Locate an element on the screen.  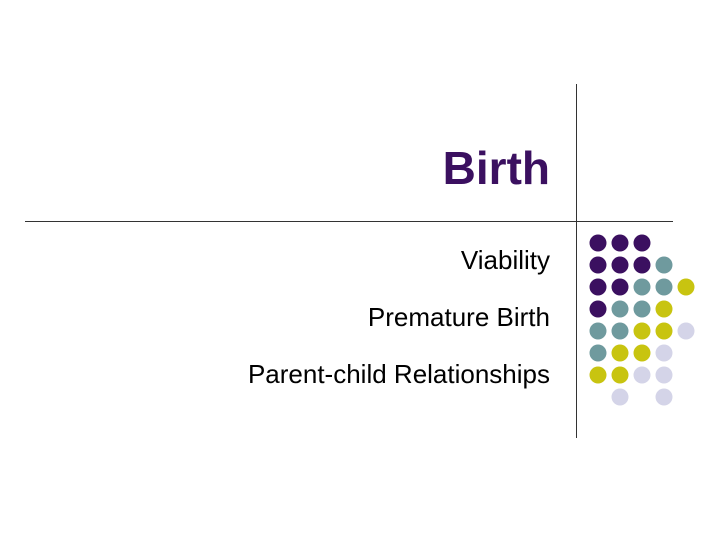
bullet-item: Viability is located at coordinates (505, 260).